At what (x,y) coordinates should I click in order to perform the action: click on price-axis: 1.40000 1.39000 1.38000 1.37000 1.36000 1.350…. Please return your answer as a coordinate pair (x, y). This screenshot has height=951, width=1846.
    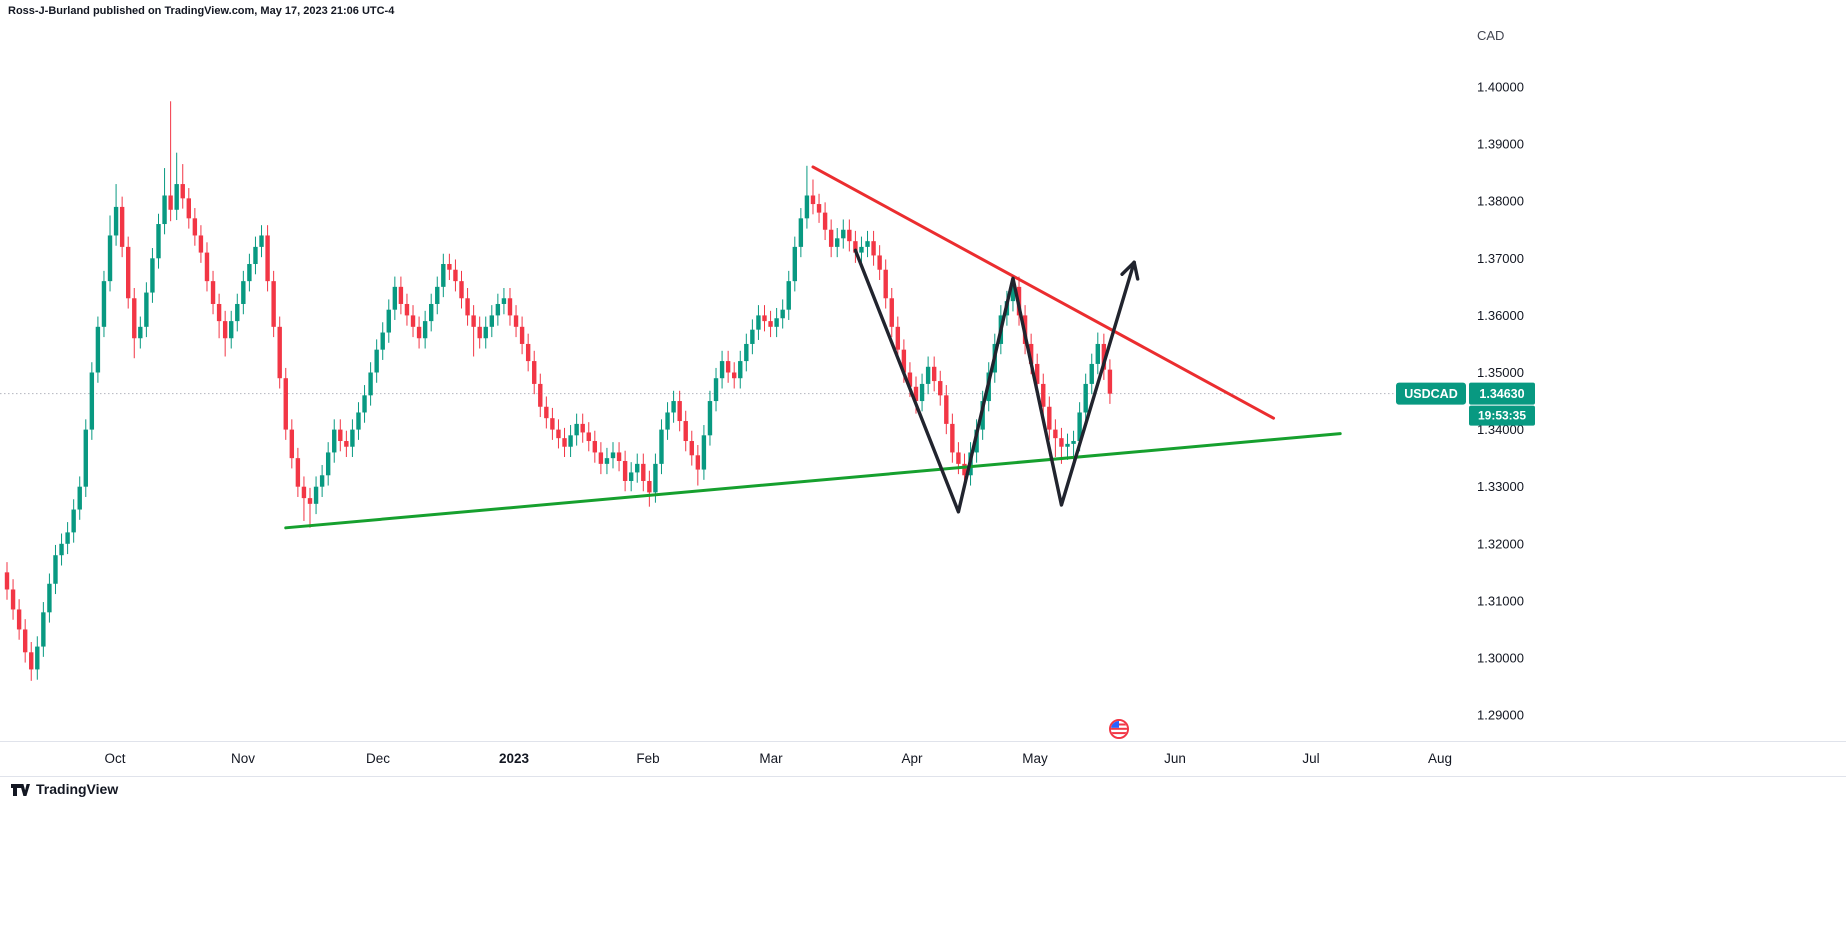
    Looking at the image, I should click on (1500, 401).